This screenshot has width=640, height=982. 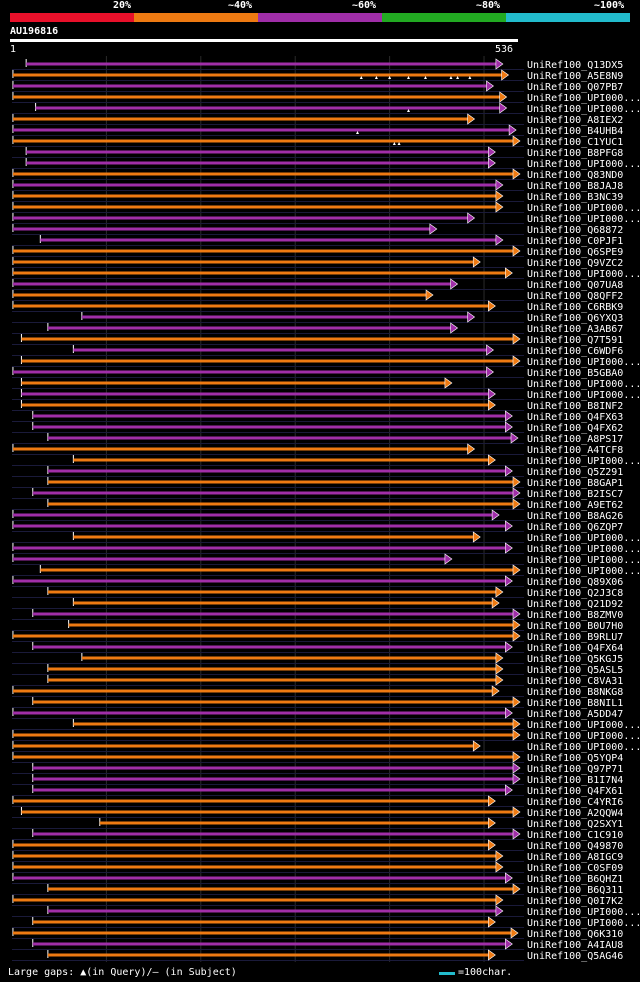 I want to click on hit-label: UniRef100_A5E8N9, so click(x=575, y=76).